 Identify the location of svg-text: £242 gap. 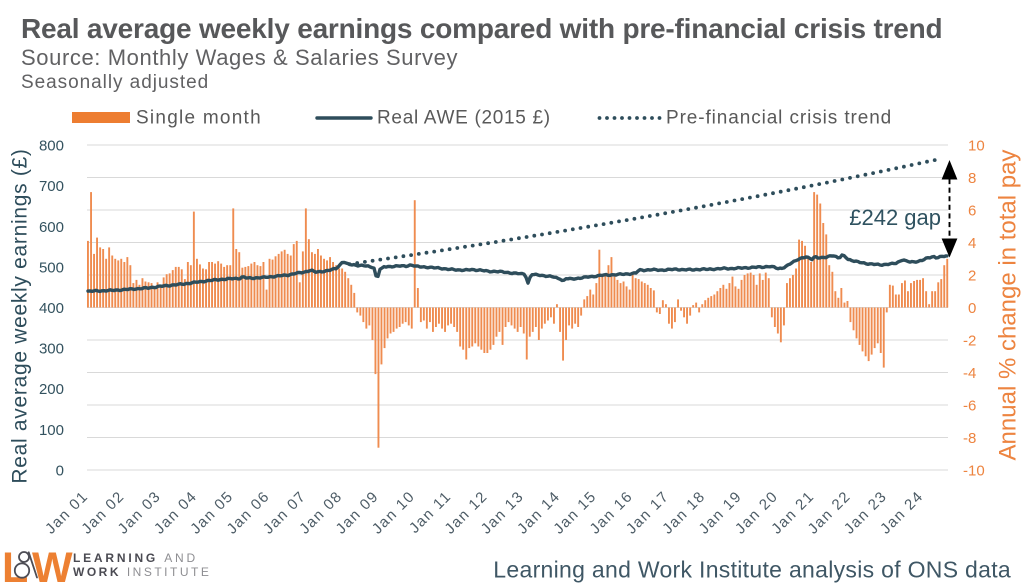
(895, 217).